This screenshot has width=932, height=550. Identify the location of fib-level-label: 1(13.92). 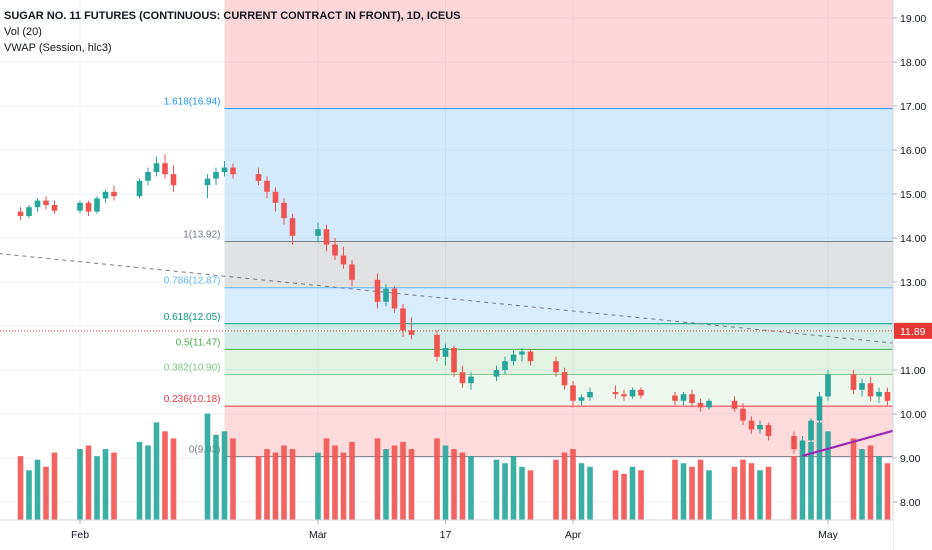
(201, 235).